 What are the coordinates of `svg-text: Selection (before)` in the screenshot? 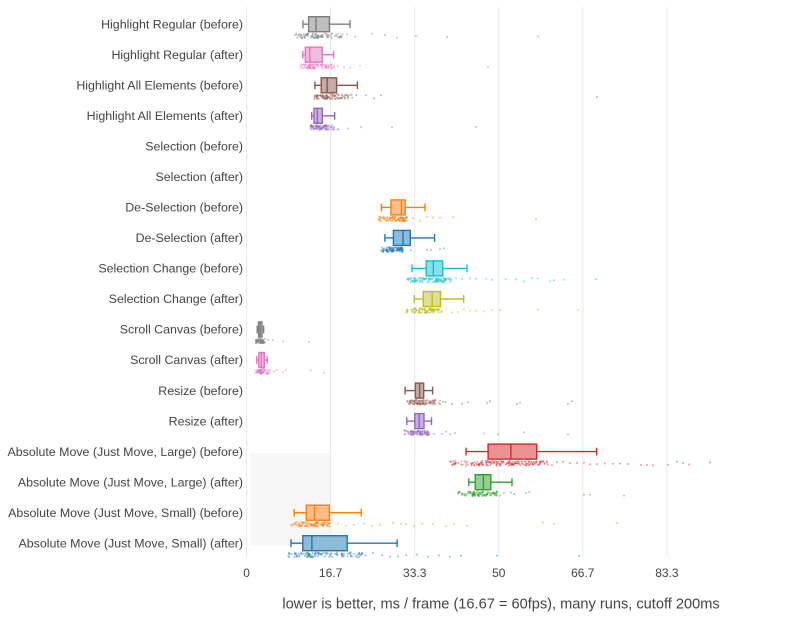 It's located at (194, 147).